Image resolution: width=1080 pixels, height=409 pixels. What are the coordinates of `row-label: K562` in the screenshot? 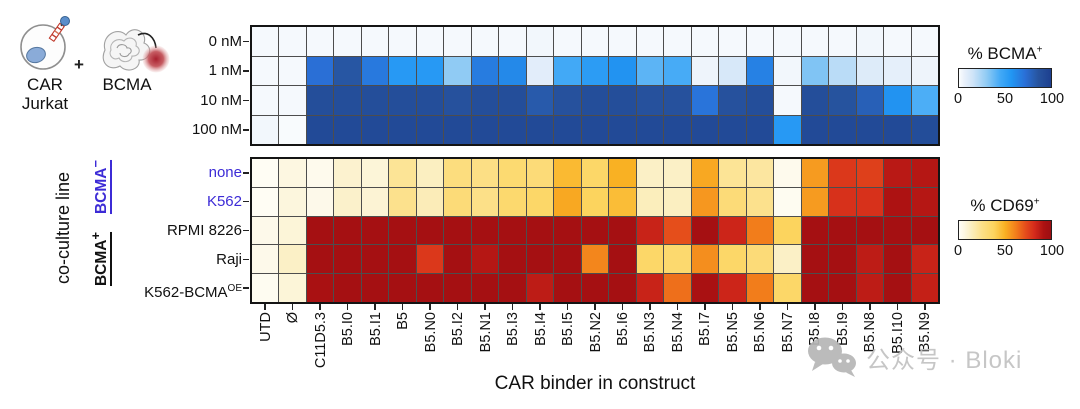 It's located at (224, 202).